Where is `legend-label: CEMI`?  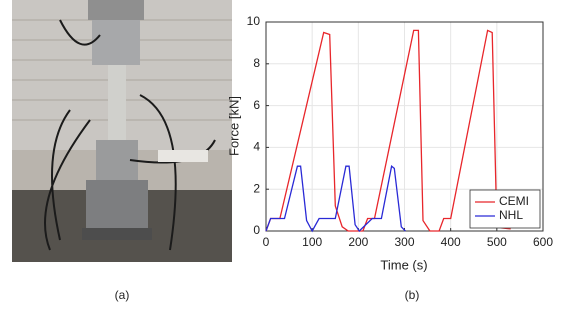
legend-label: CEMI is located at coordinates (514, 201).